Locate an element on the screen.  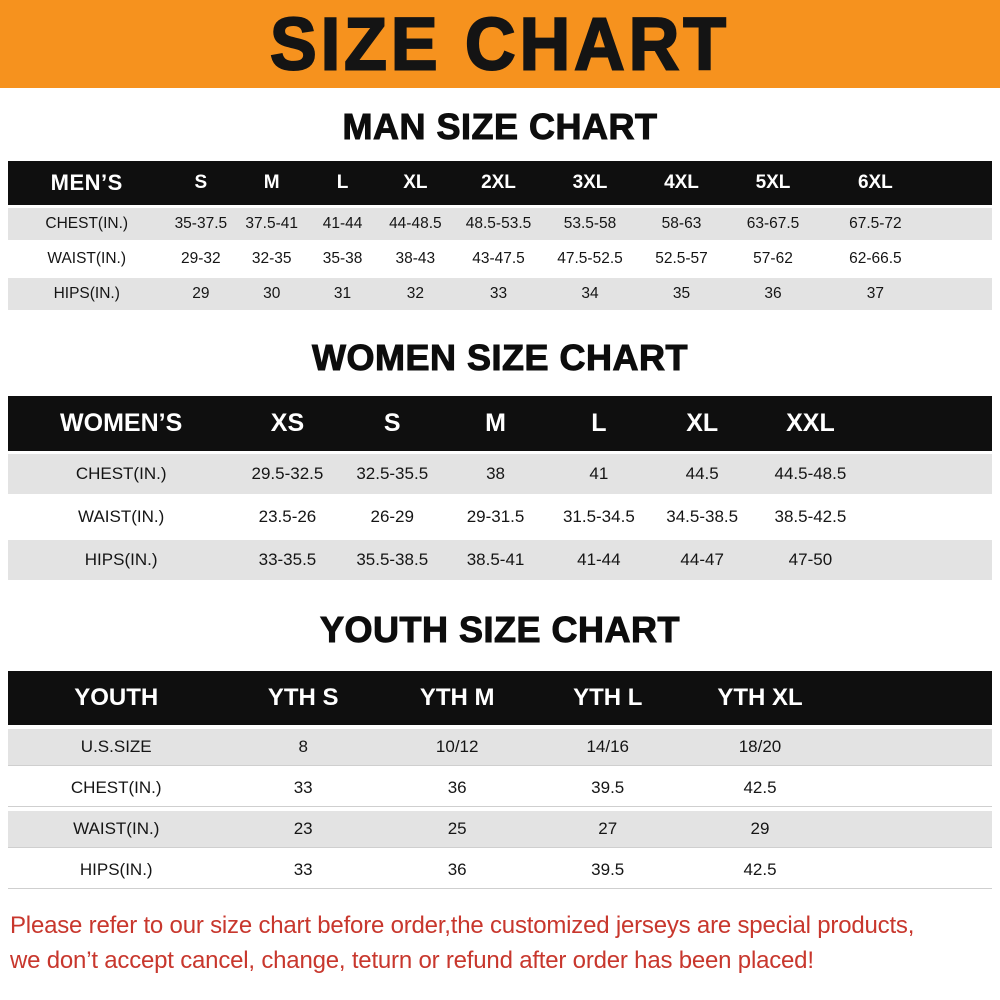
measurement-value-cell: 43-47.5 is located at coordinates (498, 258).